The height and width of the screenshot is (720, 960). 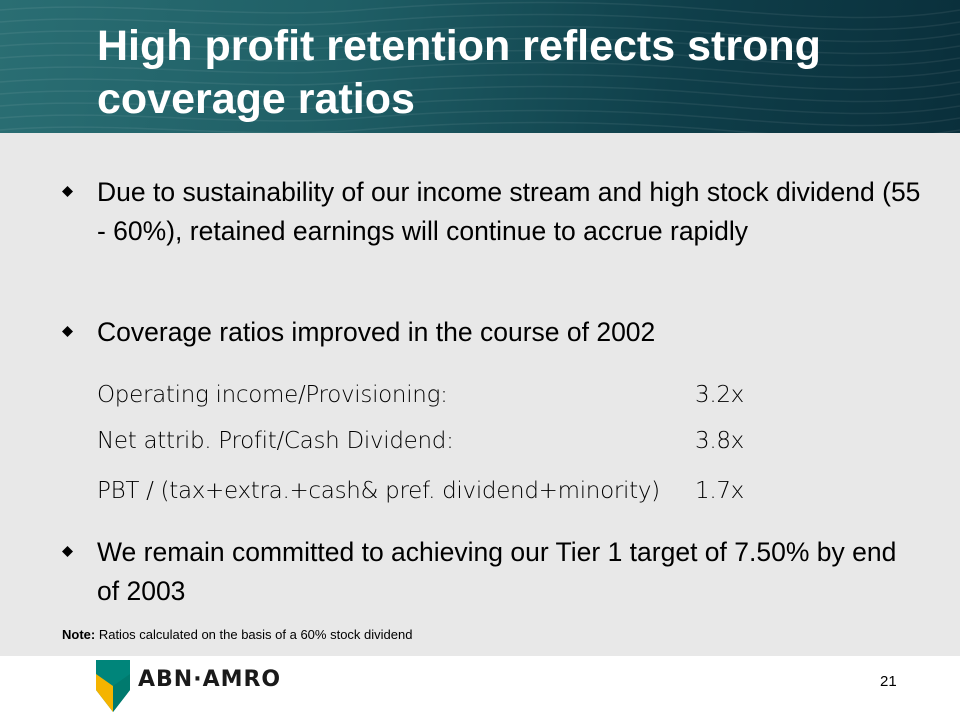 I want to click on ratio-row: Net attrib. Profit/Cash Dividend: 3.8x, so click(x=477, y=441).